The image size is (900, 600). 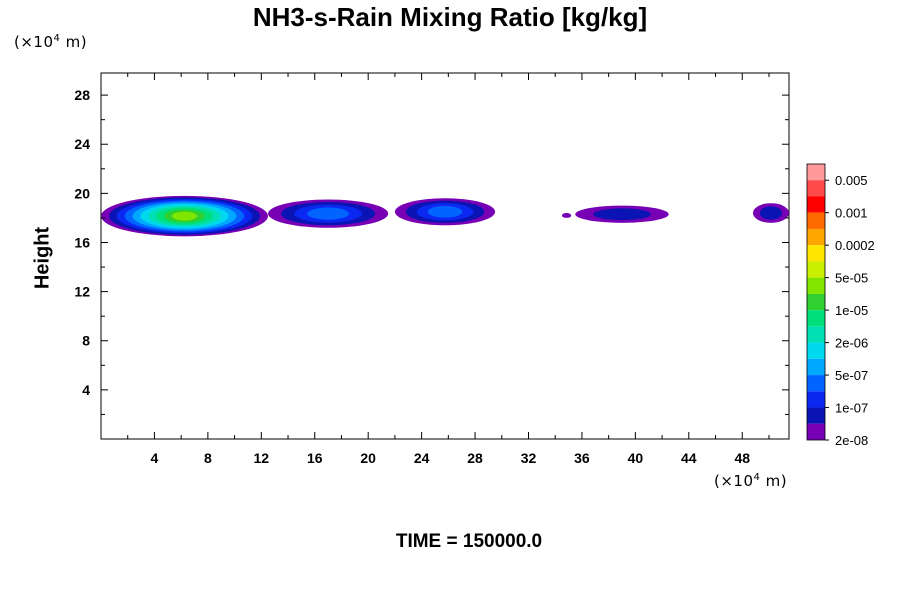 What do you see at coordinates (851, 180) in the screenshot?
I see `colorbar-label: 0.005` at bounding box center [851, 180].